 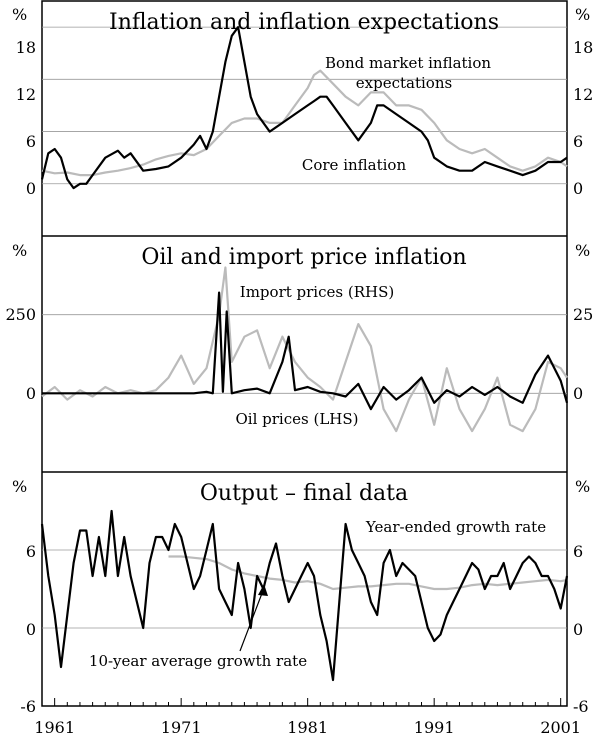 I want to click on panel-inflation-unit-right: %, so click(x=582, y=14).